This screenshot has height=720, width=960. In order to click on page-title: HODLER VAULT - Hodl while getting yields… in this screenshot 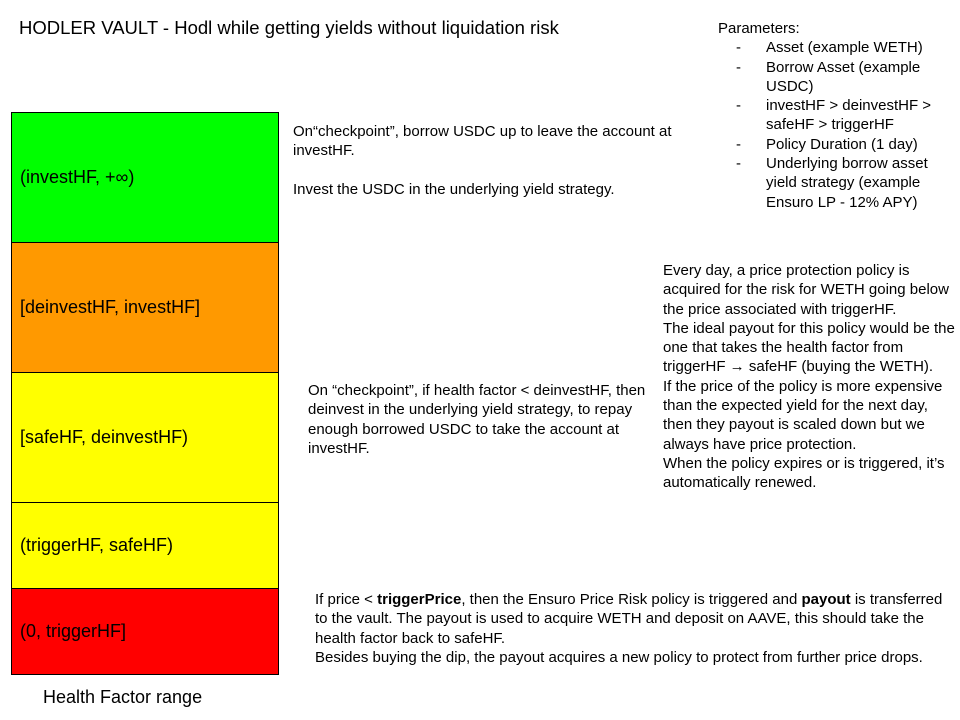, I will do `click(289, 27)`.